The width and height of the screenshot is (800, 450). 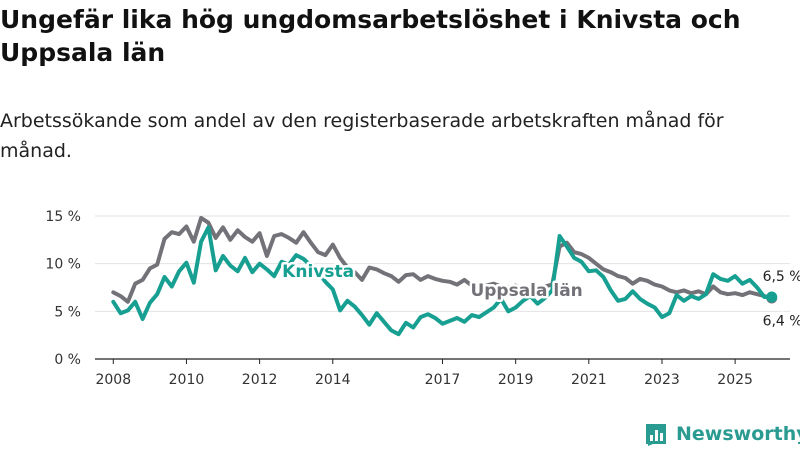 I want to click on x-tick-label: 2010, so click(x=187, y=380).